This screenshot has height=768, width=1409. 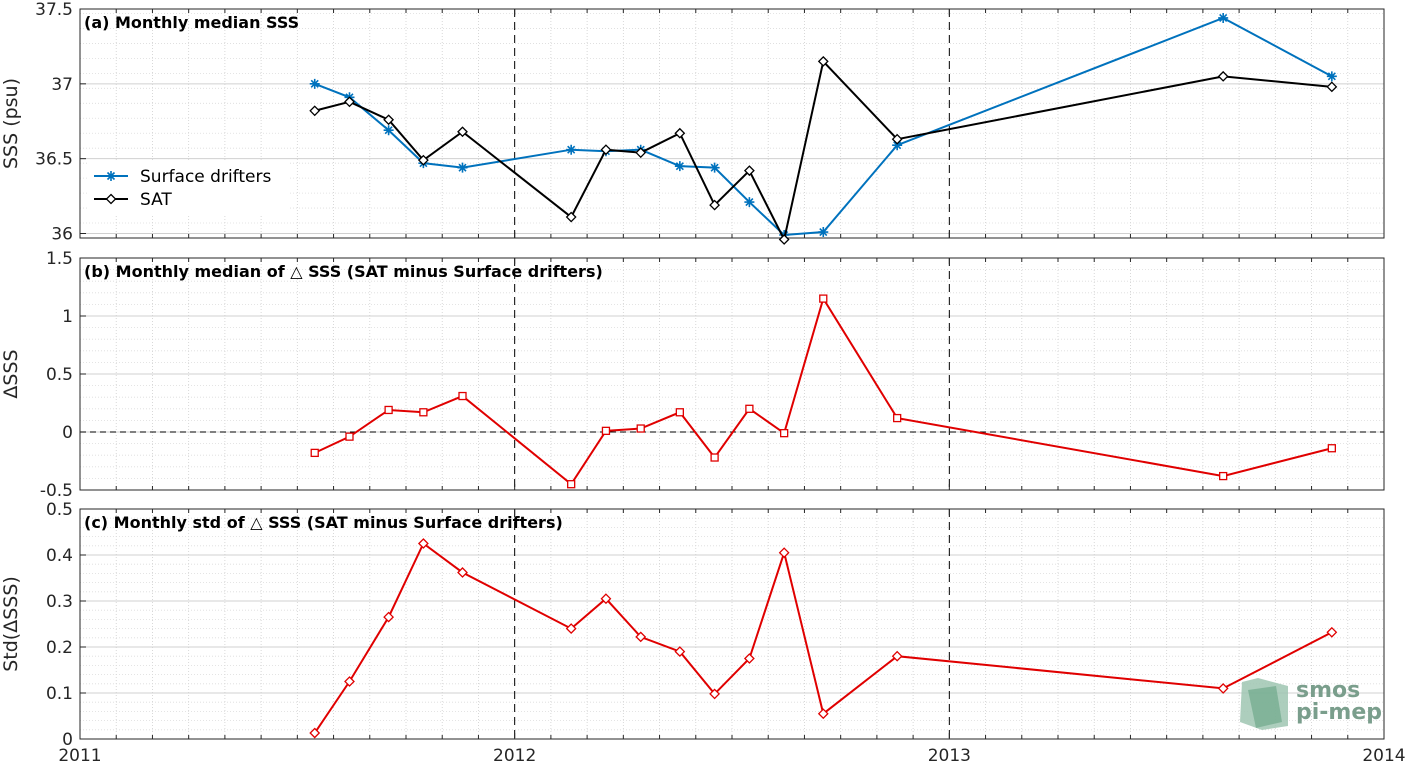 I want to click on x-tick-label: 2014, so click(x=1383, y=756).